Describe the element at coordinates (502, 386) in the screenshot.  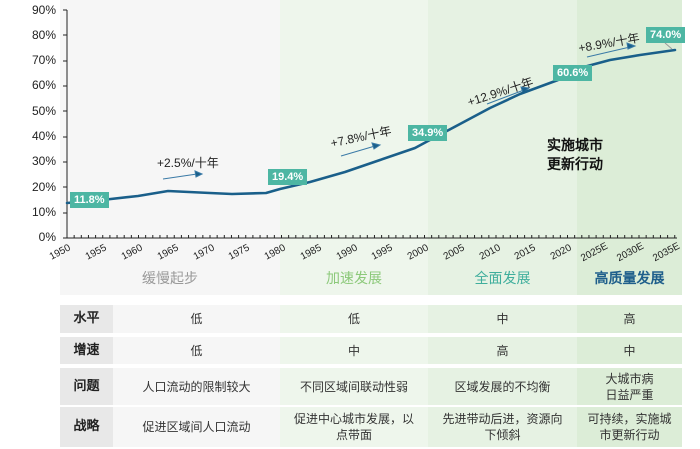
I see `table-cell: 区域发展的不均衡` at that location.